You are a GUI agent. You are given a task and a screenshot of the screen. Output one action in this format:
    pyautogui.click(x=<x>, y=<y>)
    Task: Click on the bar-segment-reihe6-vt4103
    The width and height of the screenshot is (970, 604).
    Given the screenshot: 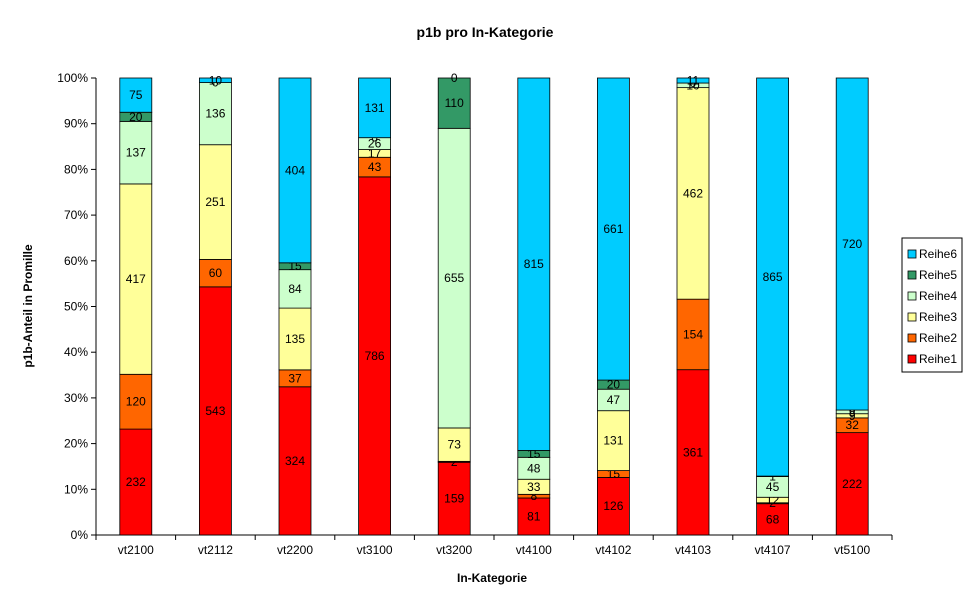 What is the action you would take?
    pyautogui.click(x=693, y=80)
    